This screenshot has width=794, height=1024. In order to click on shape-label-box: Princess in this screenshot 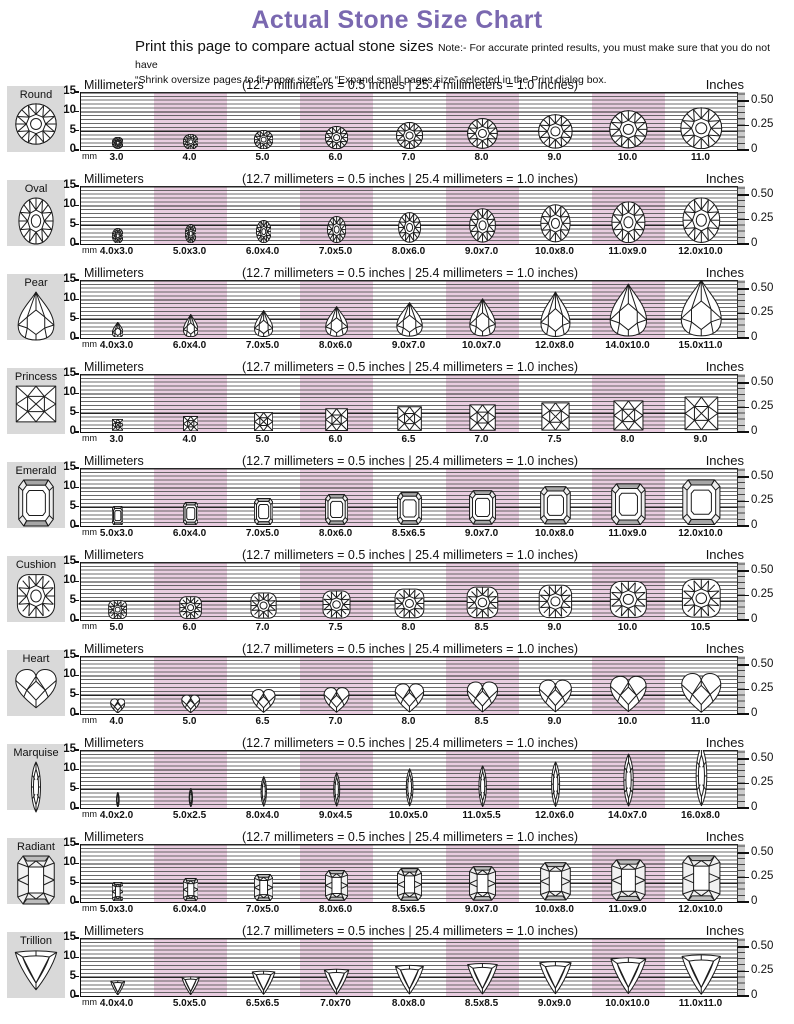, I will do `click(36, 401)`.